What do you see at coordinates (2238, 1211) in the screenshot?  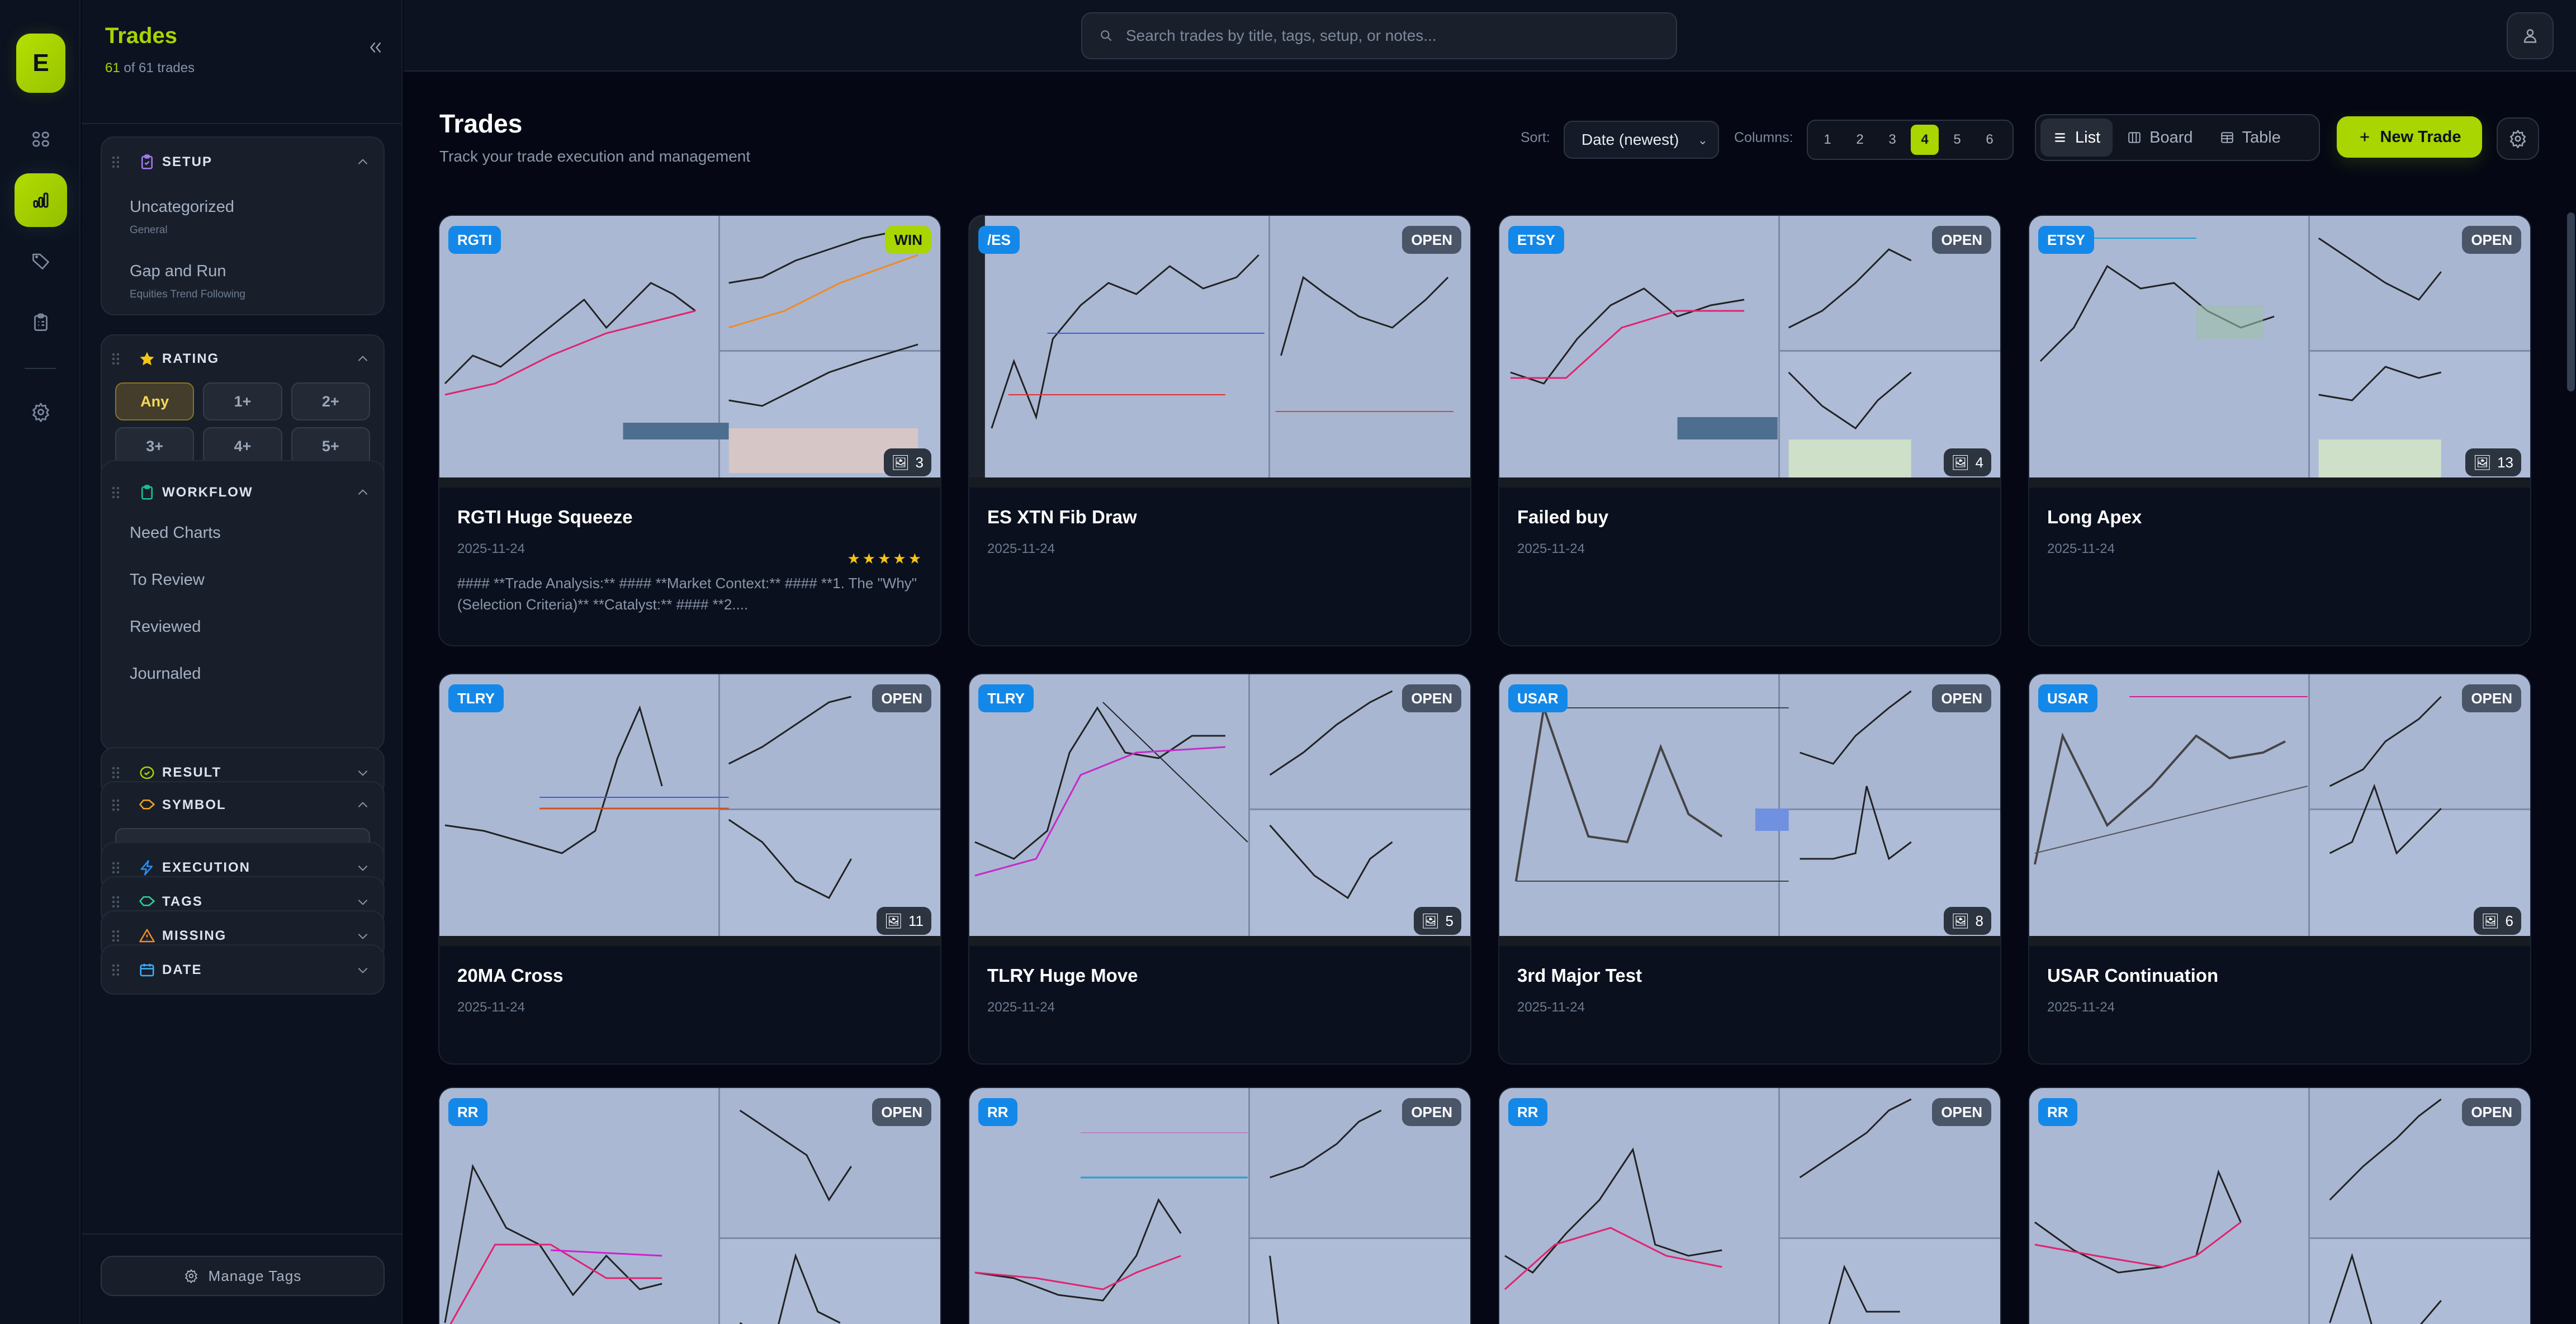 I see `chart-image` at bounding box center [2238, 1211].